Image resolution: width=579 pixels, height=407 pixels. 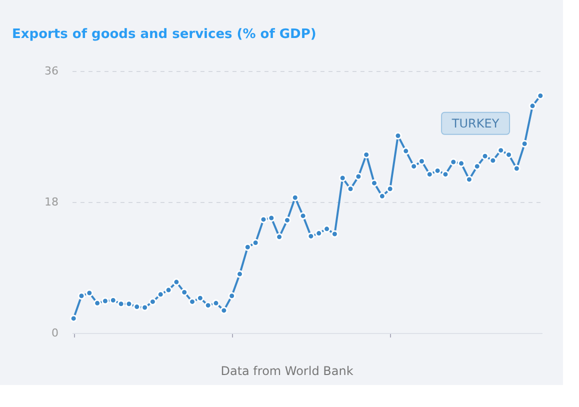 What do you see at coordinates (164, 34) in the screenshot?
I see `chart-title: Exports of goods and services (% of GDP)` at bounding box center [164, 34].